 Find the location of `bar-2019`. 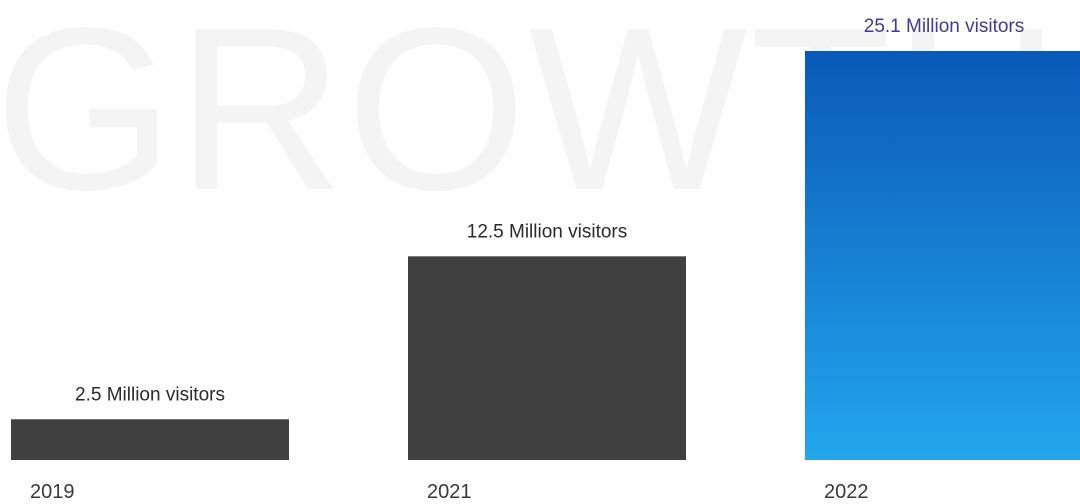

bar-2019 is located at coordinates (150, 439).